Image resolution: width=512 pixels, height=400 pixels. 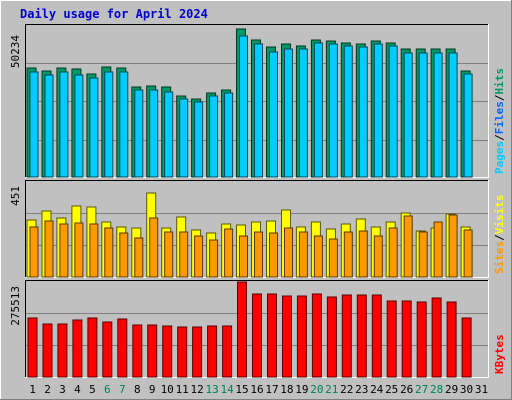 What do you see at coordinates (196, 389) in the screenshot?
I see `day-label-12: 12` at bounding box center [196, 389].